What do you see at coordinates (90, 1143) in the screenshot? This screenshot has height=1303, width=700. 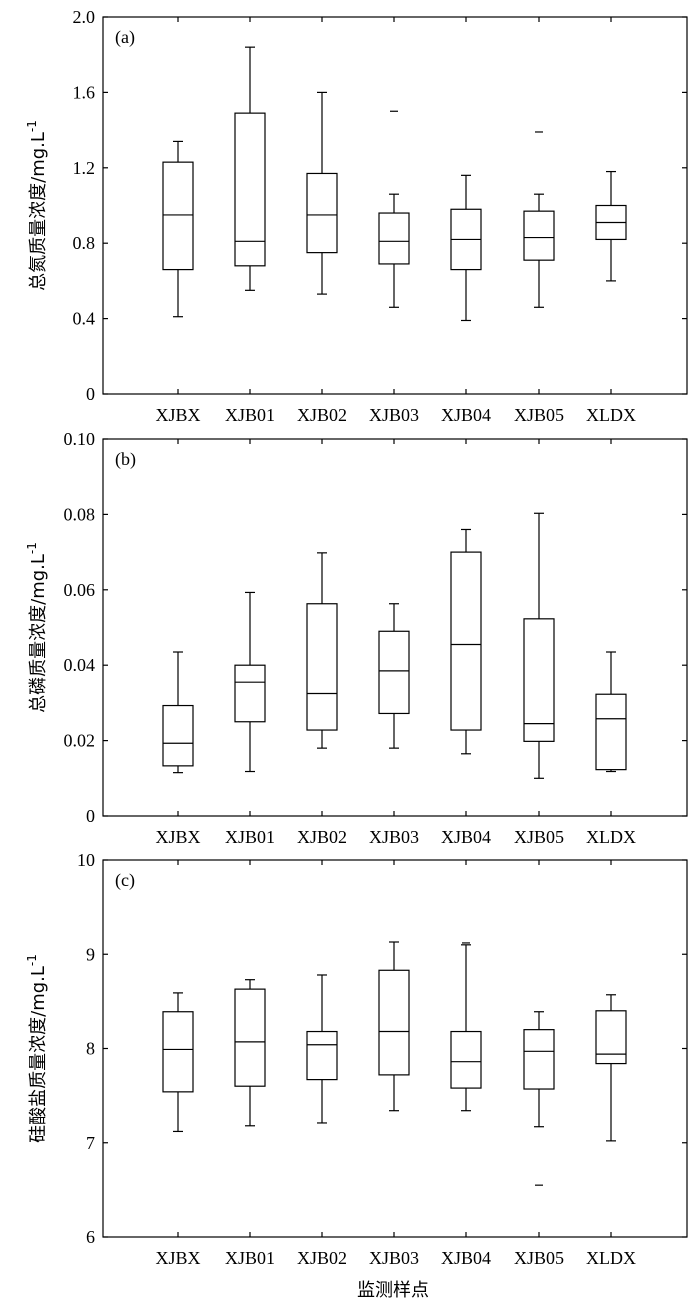 I see `y-tick-label: 7` at bounding box center [90, 1143].